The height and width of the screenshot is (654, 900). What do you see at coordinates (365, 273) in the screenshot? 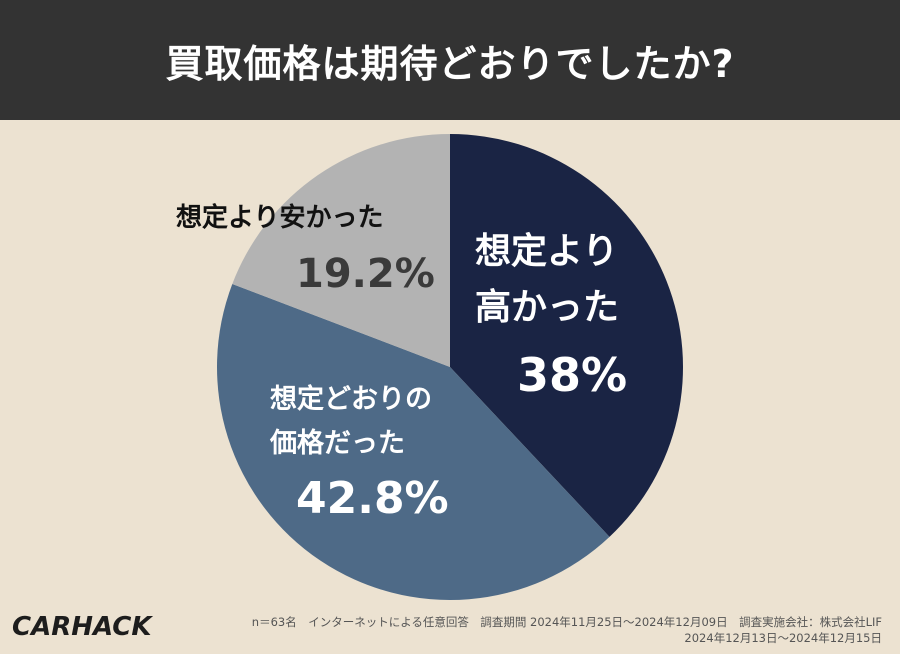
I see `label-lower-percent: 19.2%` at bounding box center [365, 273].